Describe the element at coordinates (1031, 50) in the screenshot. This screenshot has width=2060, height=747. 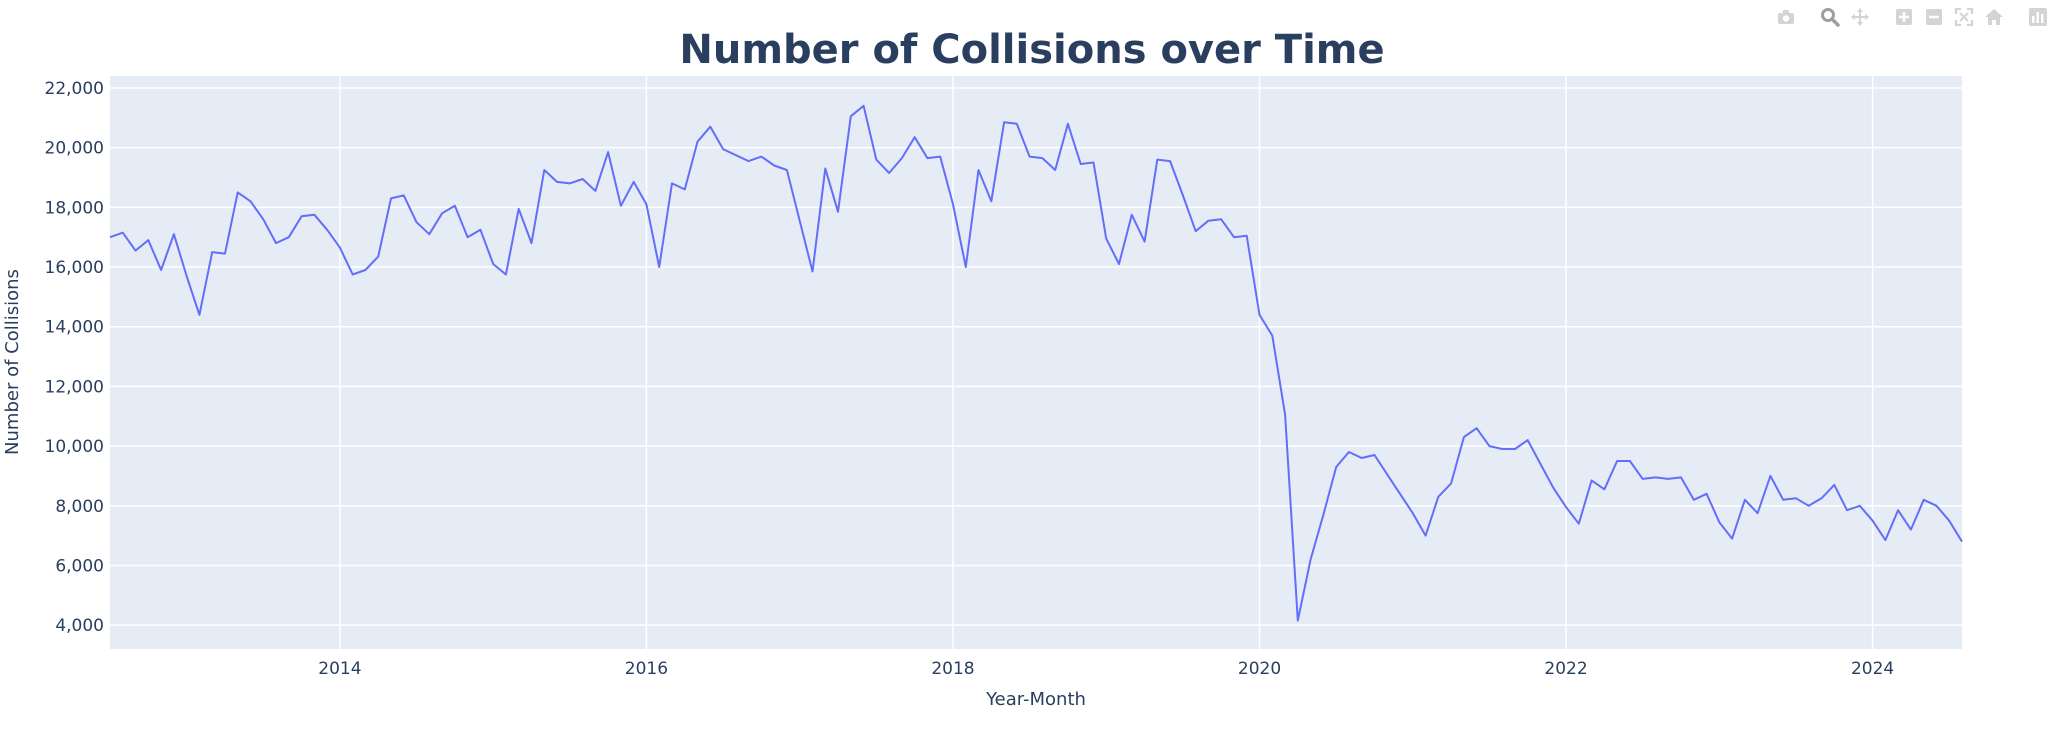
I see `chart-title: Number of Collisions over Time` at that location.